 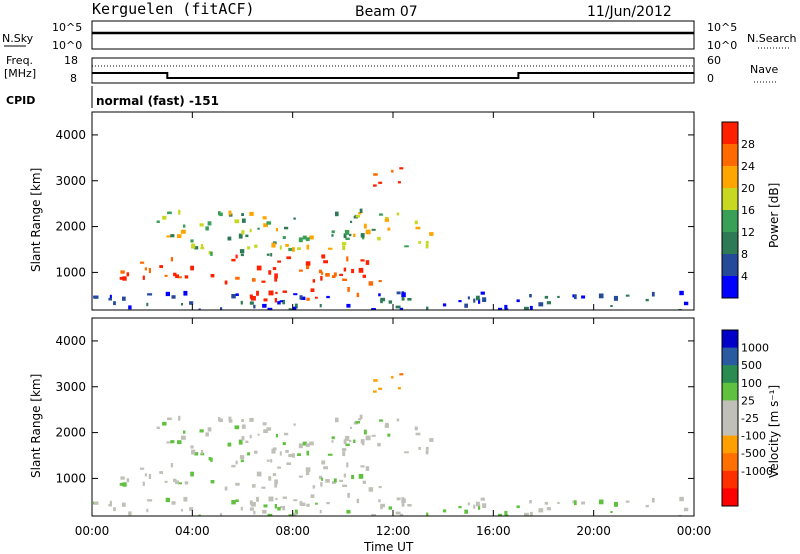 What do you see at coordinates (19, 60) in the screenshot?
I see `freq-label-line1: Freq.` at bounding box center [19, 60].